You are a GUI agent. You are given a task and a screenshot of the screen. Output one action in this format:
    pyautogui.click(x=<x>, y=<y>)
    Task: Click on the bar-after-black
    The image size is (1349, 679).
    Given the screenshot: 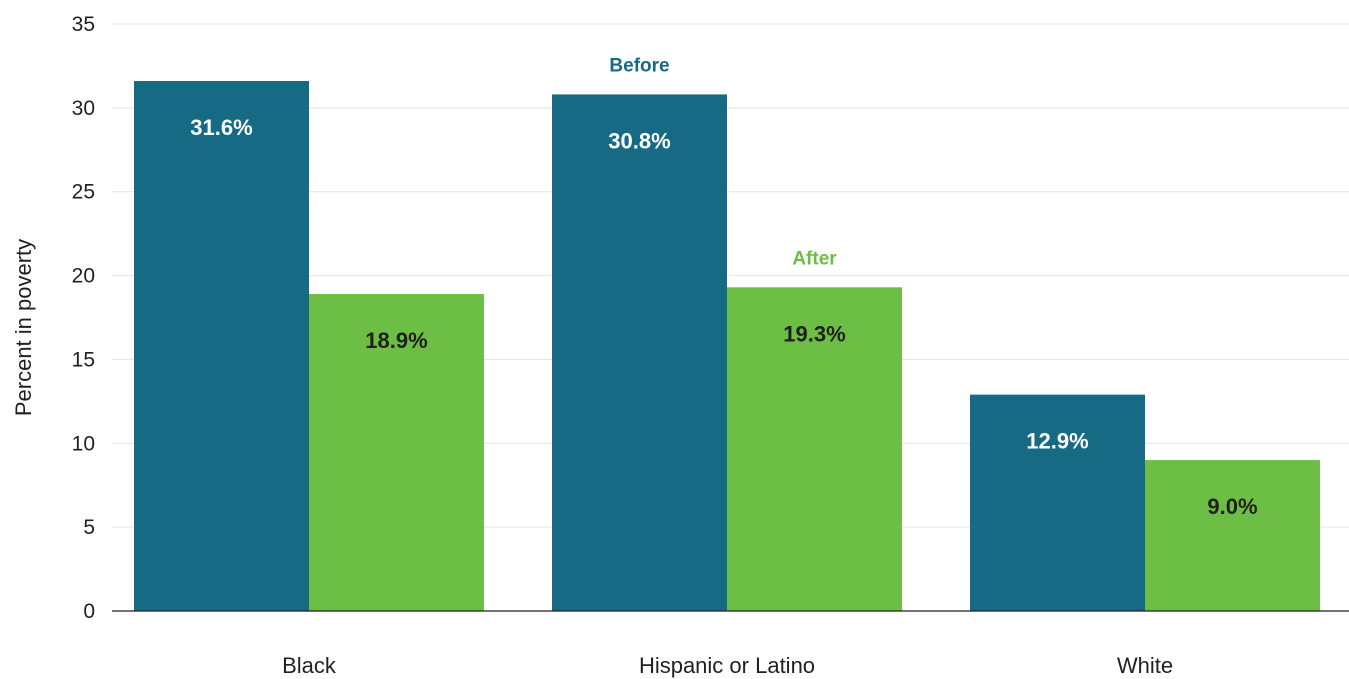 What is the action you would take?
    pyautogui.click(x=396, y=452)
    